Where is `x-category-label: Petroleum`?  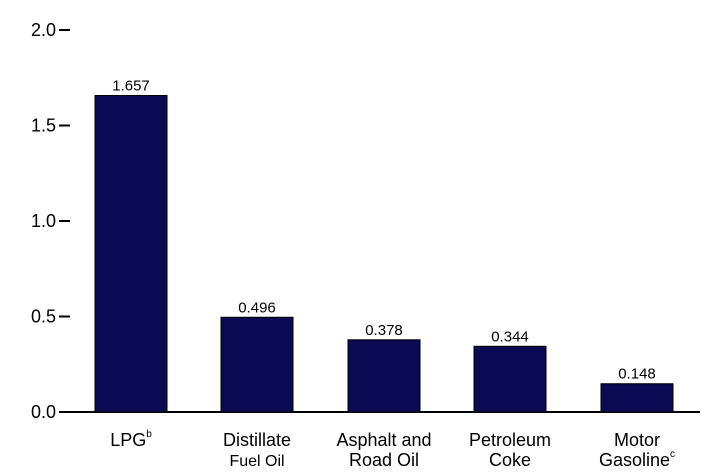 x-category-label: Petroleum is located at coordinates (510, 440).